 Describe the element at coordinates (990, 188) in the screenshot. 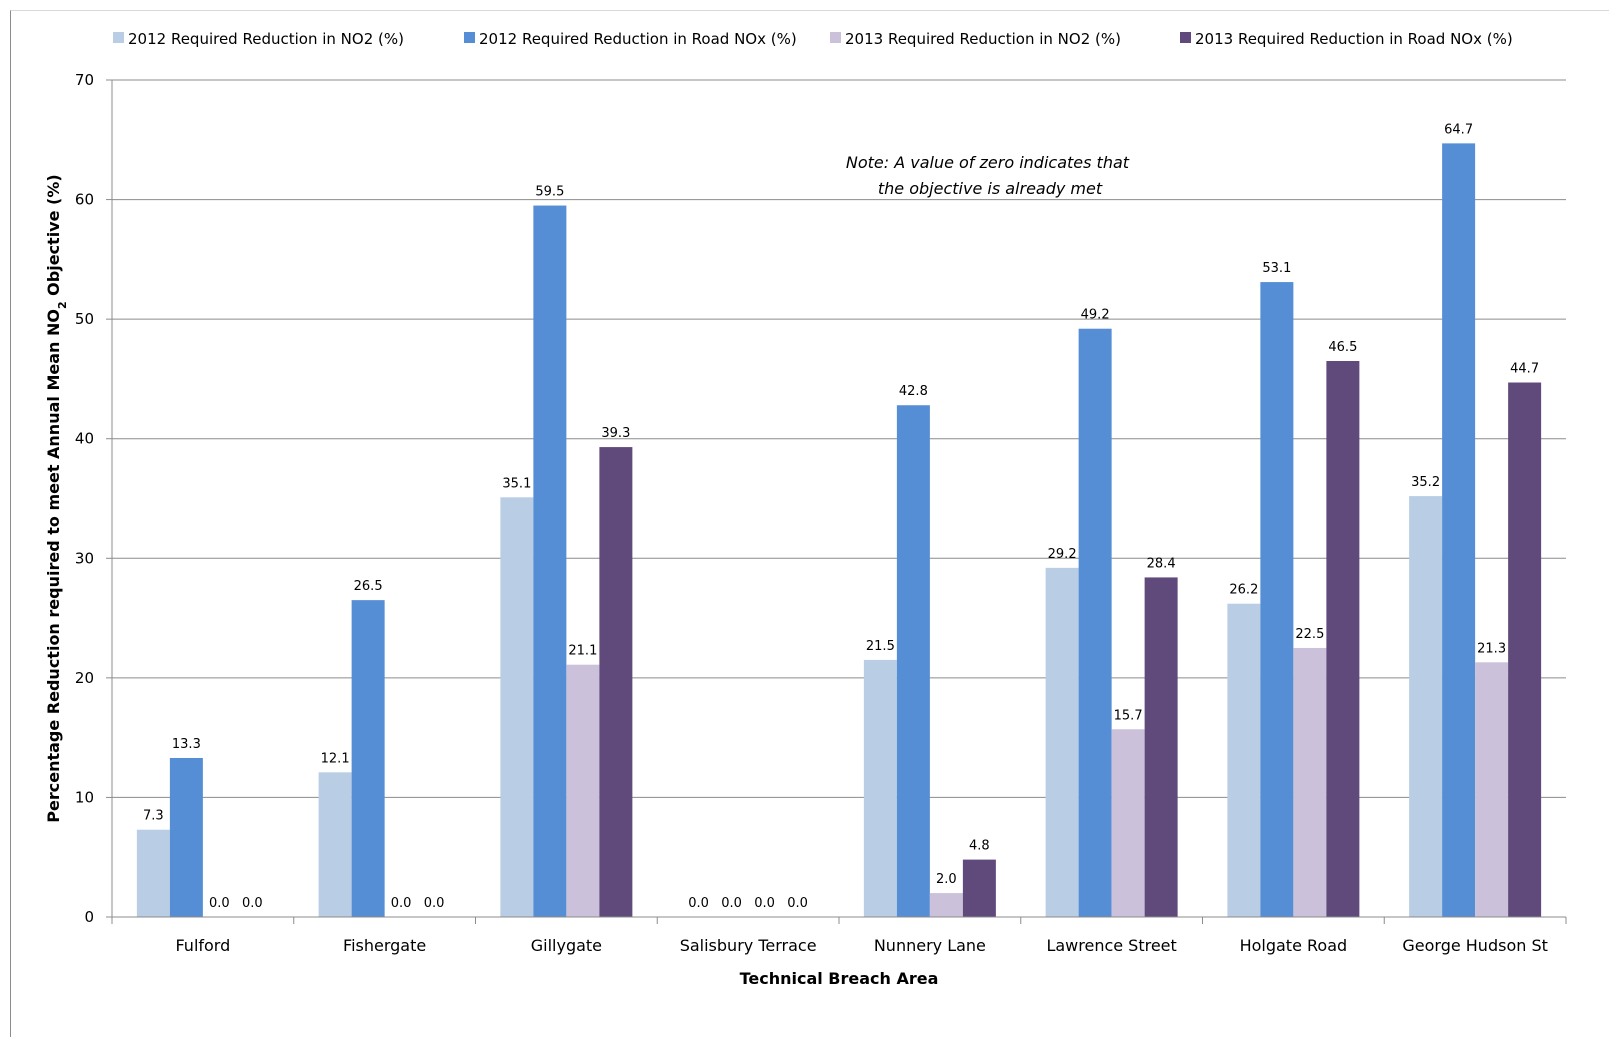

I see `annotation-line-2: the objective is already met` at that location.